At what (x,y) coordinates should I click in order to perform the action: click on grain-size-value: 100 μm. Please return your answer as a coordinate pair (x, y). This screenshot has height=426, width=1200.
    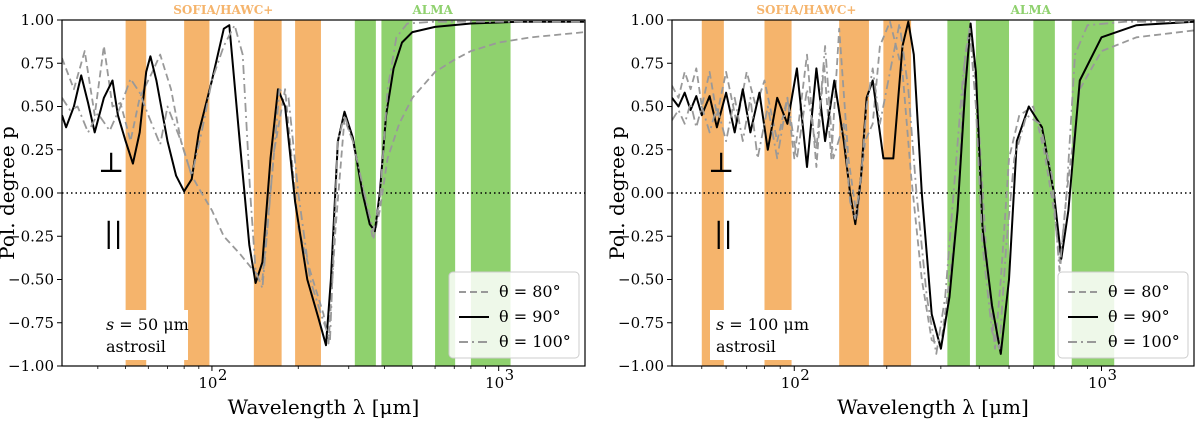
    Looking at the image, I should click on (778, 324).